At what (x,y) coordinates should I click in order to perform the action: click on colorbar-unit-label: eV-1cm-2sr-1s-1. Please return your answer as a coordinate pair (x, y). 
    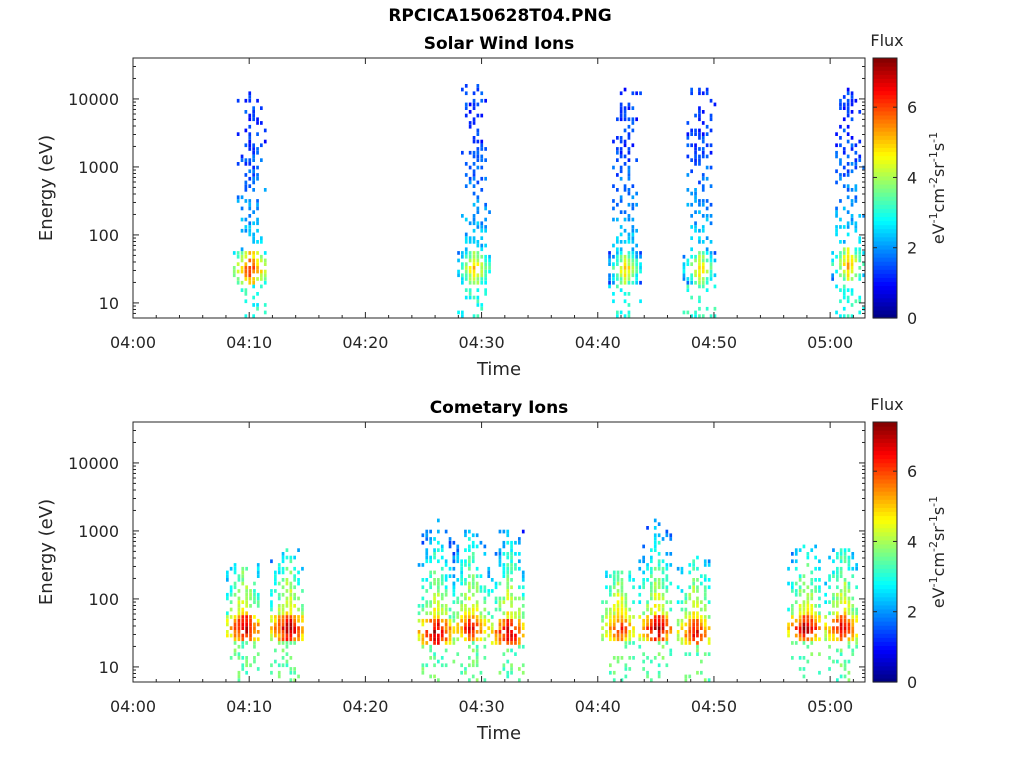
    Looking at the image, I should click on (937, 188).